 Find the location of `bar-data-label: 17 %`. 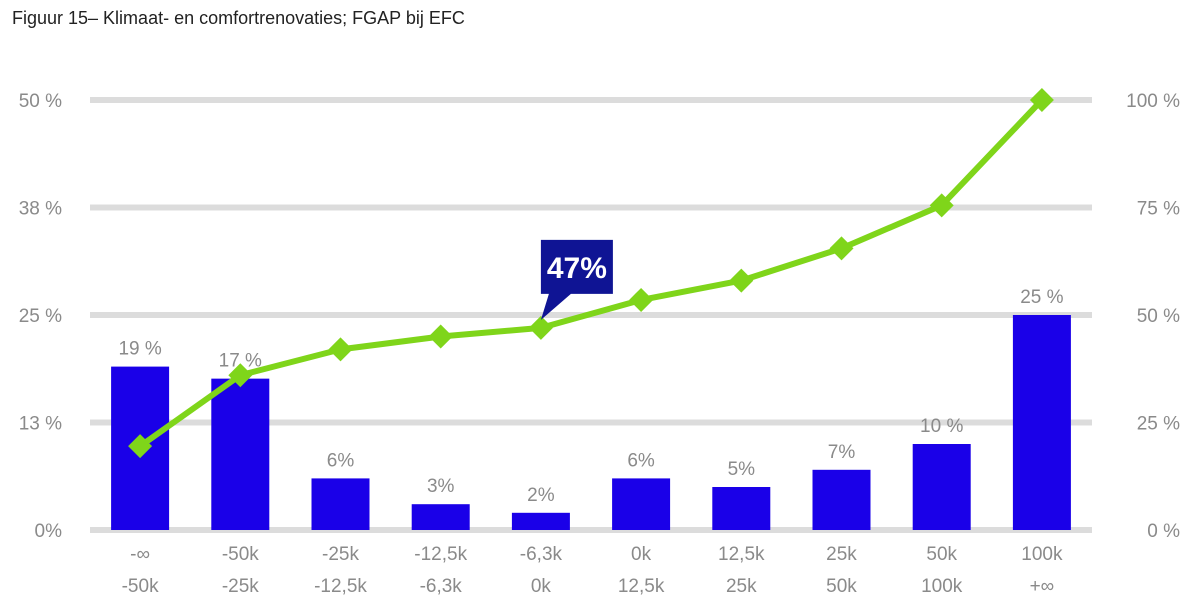

bar-data-label: 17 % is located at coordinates (240, 361).